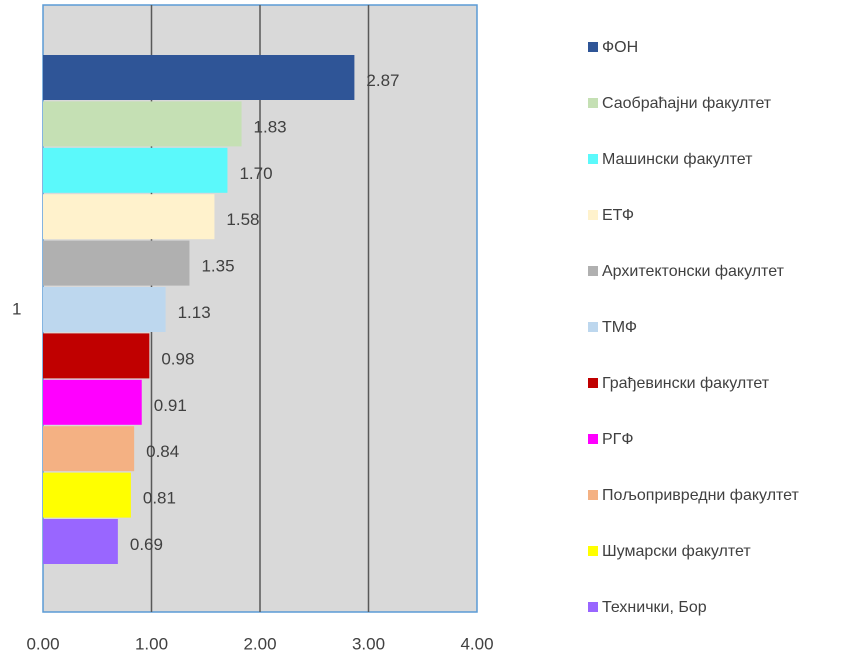  I want to click on x-tick-label: 4.00, so click(476, 643).